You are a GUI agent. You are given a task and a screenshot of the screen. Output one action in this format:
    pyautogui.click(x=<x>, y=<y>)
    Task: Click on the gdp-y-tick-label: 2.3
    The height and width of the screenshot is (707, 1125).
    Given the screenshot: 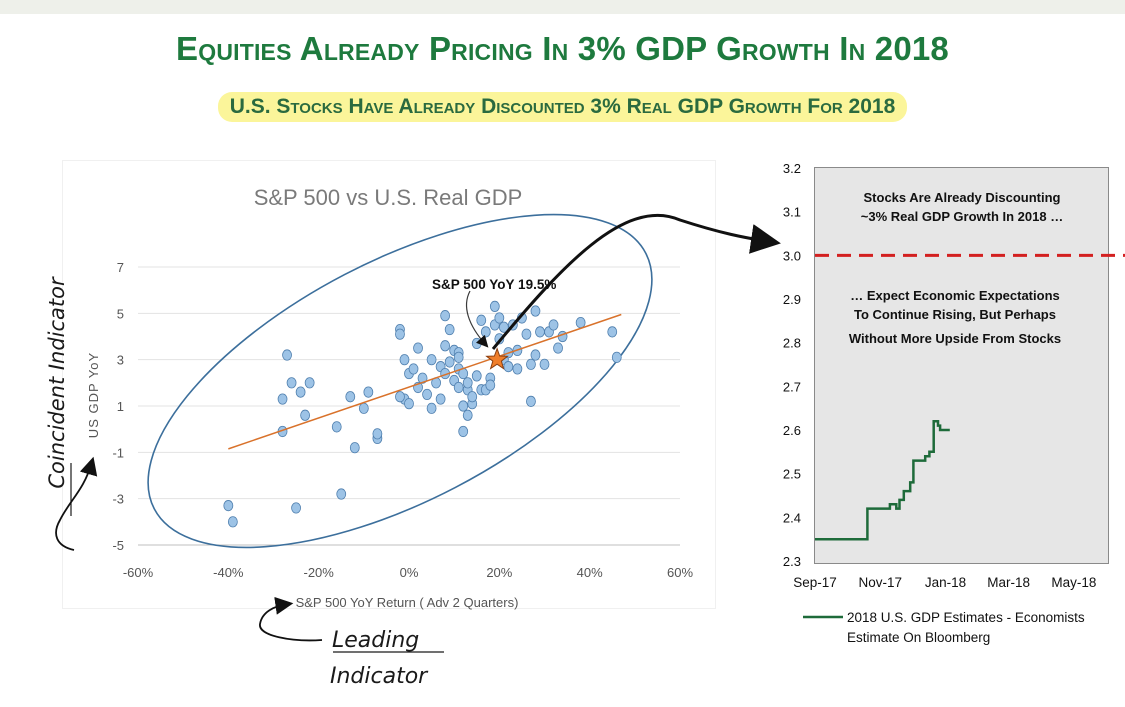 What is the action you would take?
    pyautogui.click(x=792, y=561)
    